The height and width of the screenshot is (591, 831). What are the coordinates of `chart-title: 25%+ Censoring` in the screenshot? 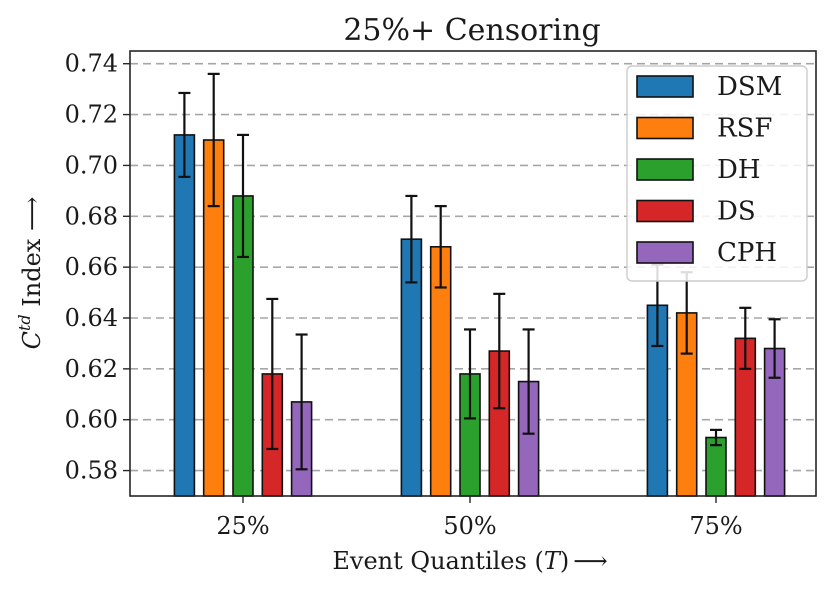 It's located at (471, 30).